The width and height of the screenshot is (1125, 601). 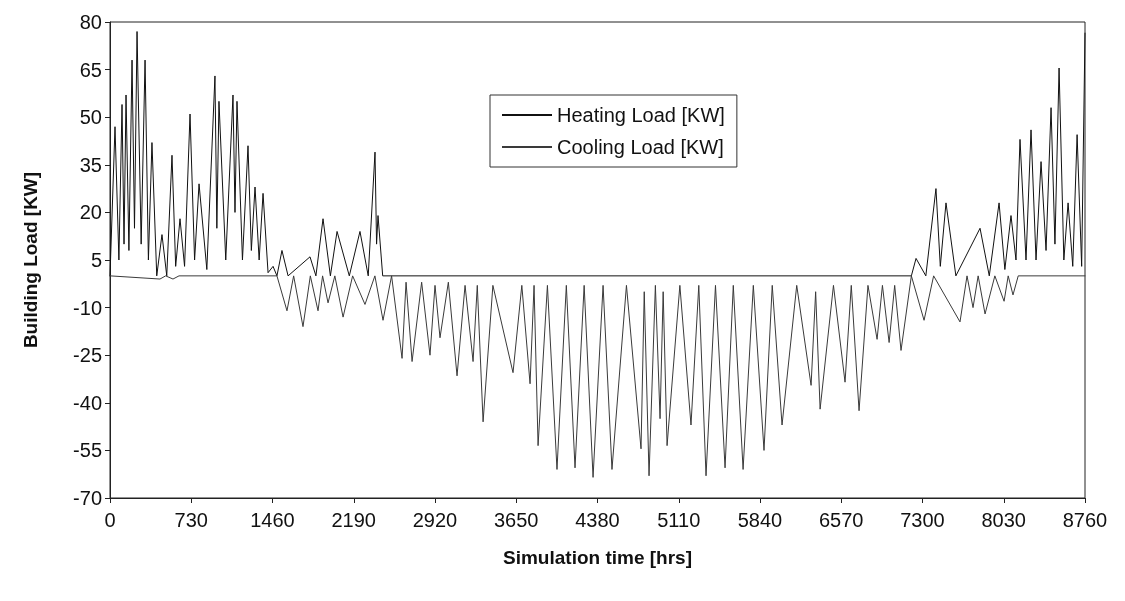 I want to click on y-tick-label: -10, so click(x=87, y=307).